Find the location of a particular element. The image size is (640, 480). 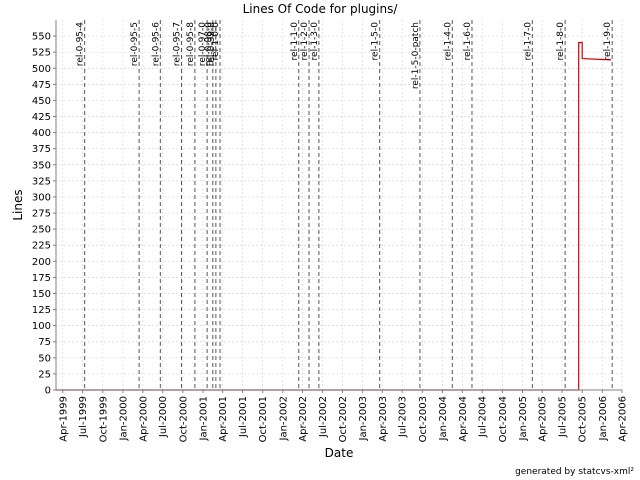

y-tick-label: 350 is located at coordinates (41, 165).